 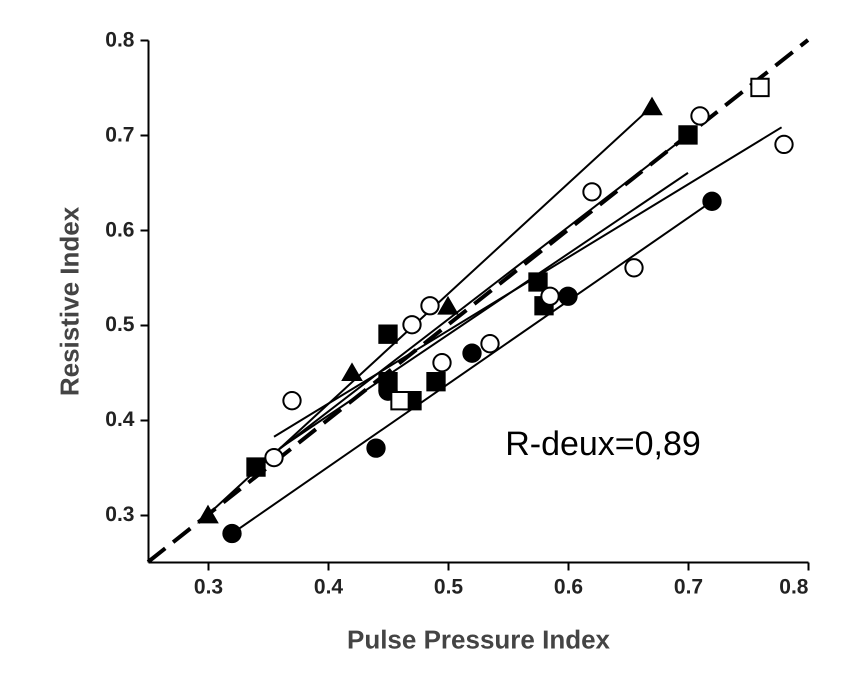 What do you see at coordinates (329, 587) in the screenshot?
I see `x-tick-label: 0.4` at bounding box center [329, 587].